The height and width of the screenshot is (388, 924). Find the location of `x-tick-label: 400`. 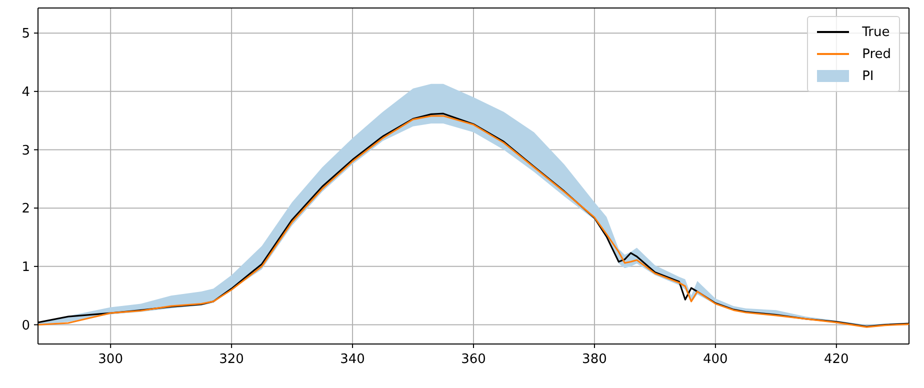

x-tick-label: 400 is located at coordinates (715, 360).